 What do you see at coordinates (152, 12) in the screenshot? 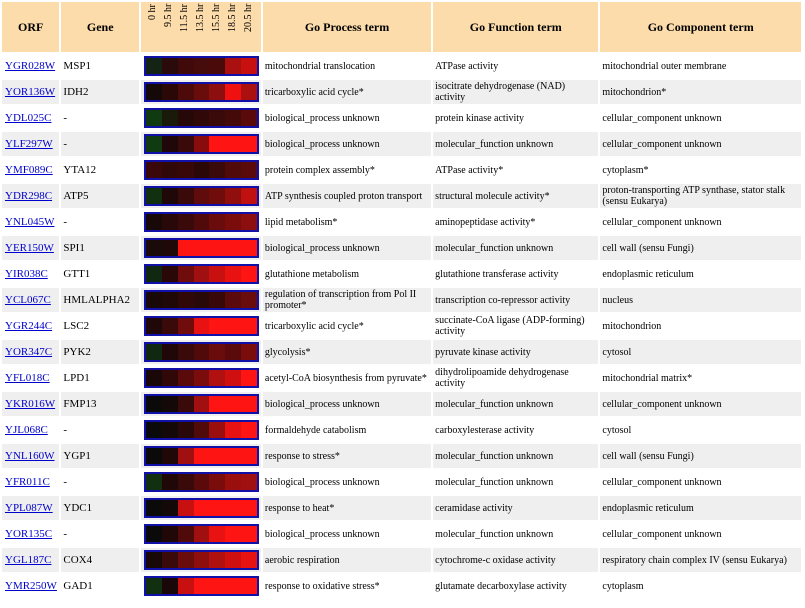
I see `timepoint-label: 0 hr` at bounding box center [152, 12].